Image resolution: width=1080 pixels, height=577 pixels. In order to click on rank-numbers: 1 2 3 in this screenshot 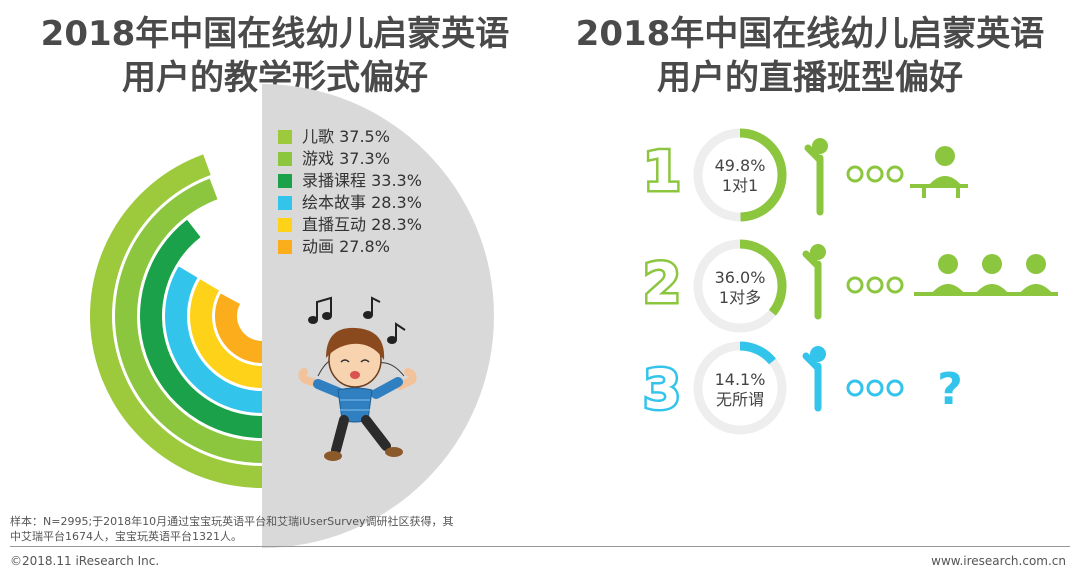, I will do `click(662, 281)`.